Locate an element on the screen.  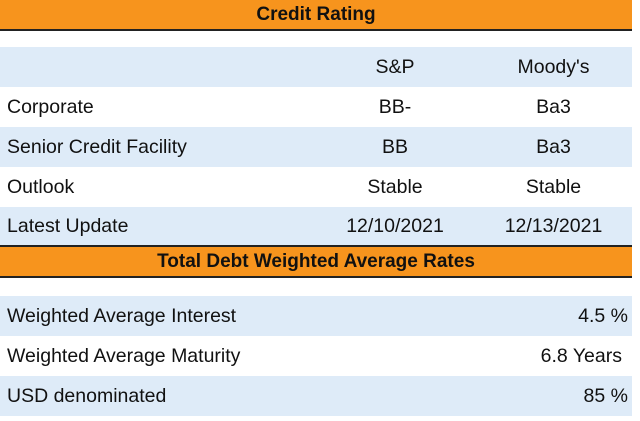
table-row: Outlook Stable Stable is located at coordinates (316, 187).